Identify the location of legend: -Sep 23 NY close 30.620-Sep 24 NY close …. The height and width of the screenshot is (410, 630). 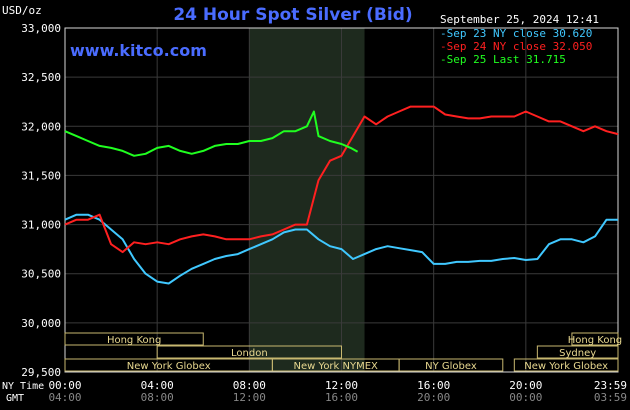
(516, 46).